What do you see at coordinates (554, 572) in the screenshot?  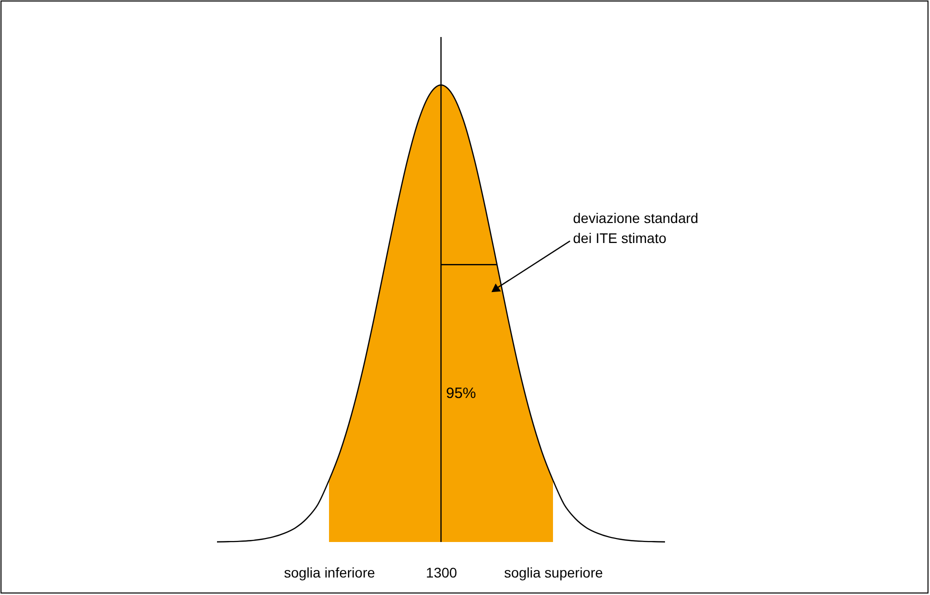 I see `x-tick-label: soglia superiore` at bounding box center [554, 572].